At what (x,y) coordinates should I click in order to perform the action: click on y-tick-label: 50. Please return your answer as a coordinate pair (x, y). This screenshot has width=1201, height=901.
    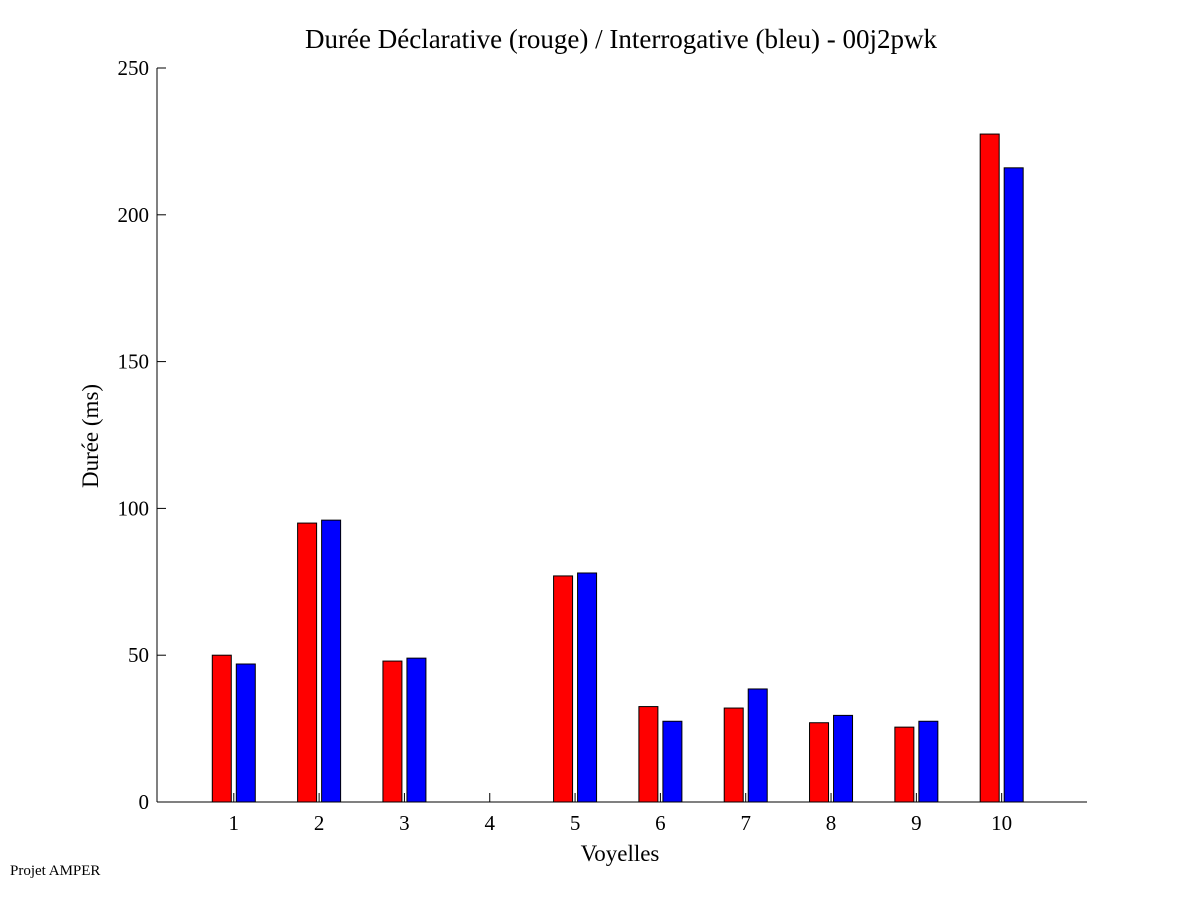
    Looking at the image, I should click on (138, 655).